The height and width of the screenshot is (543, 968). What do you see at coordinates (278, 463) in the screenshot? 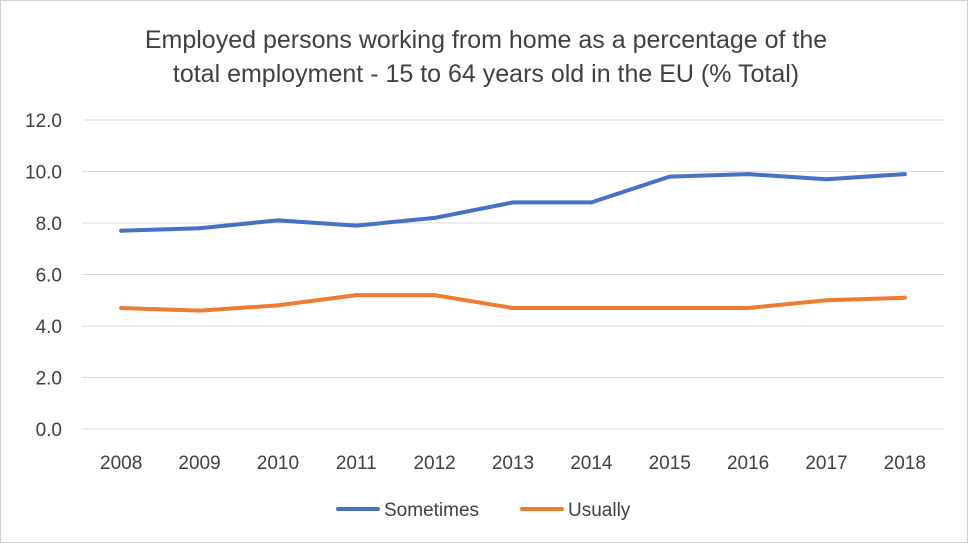
I see `x-tick-label: 2010` at bounding box center [278, 463].